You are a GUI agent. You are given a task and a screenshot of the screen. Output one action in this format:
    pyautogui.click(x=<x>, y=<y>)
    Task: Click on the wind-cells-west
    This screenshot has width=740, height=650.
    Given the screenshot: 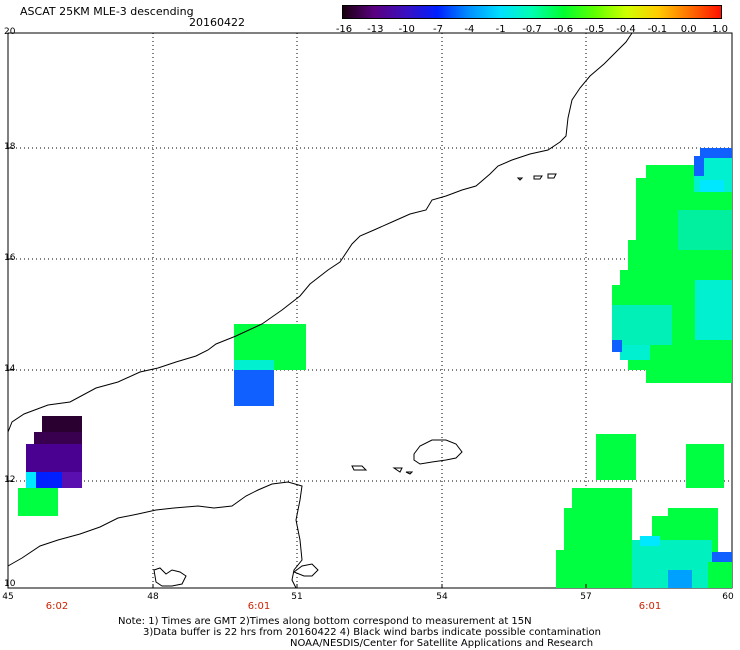 What is the action you would take?
    pyautogui.click(x=50, y=466)
    